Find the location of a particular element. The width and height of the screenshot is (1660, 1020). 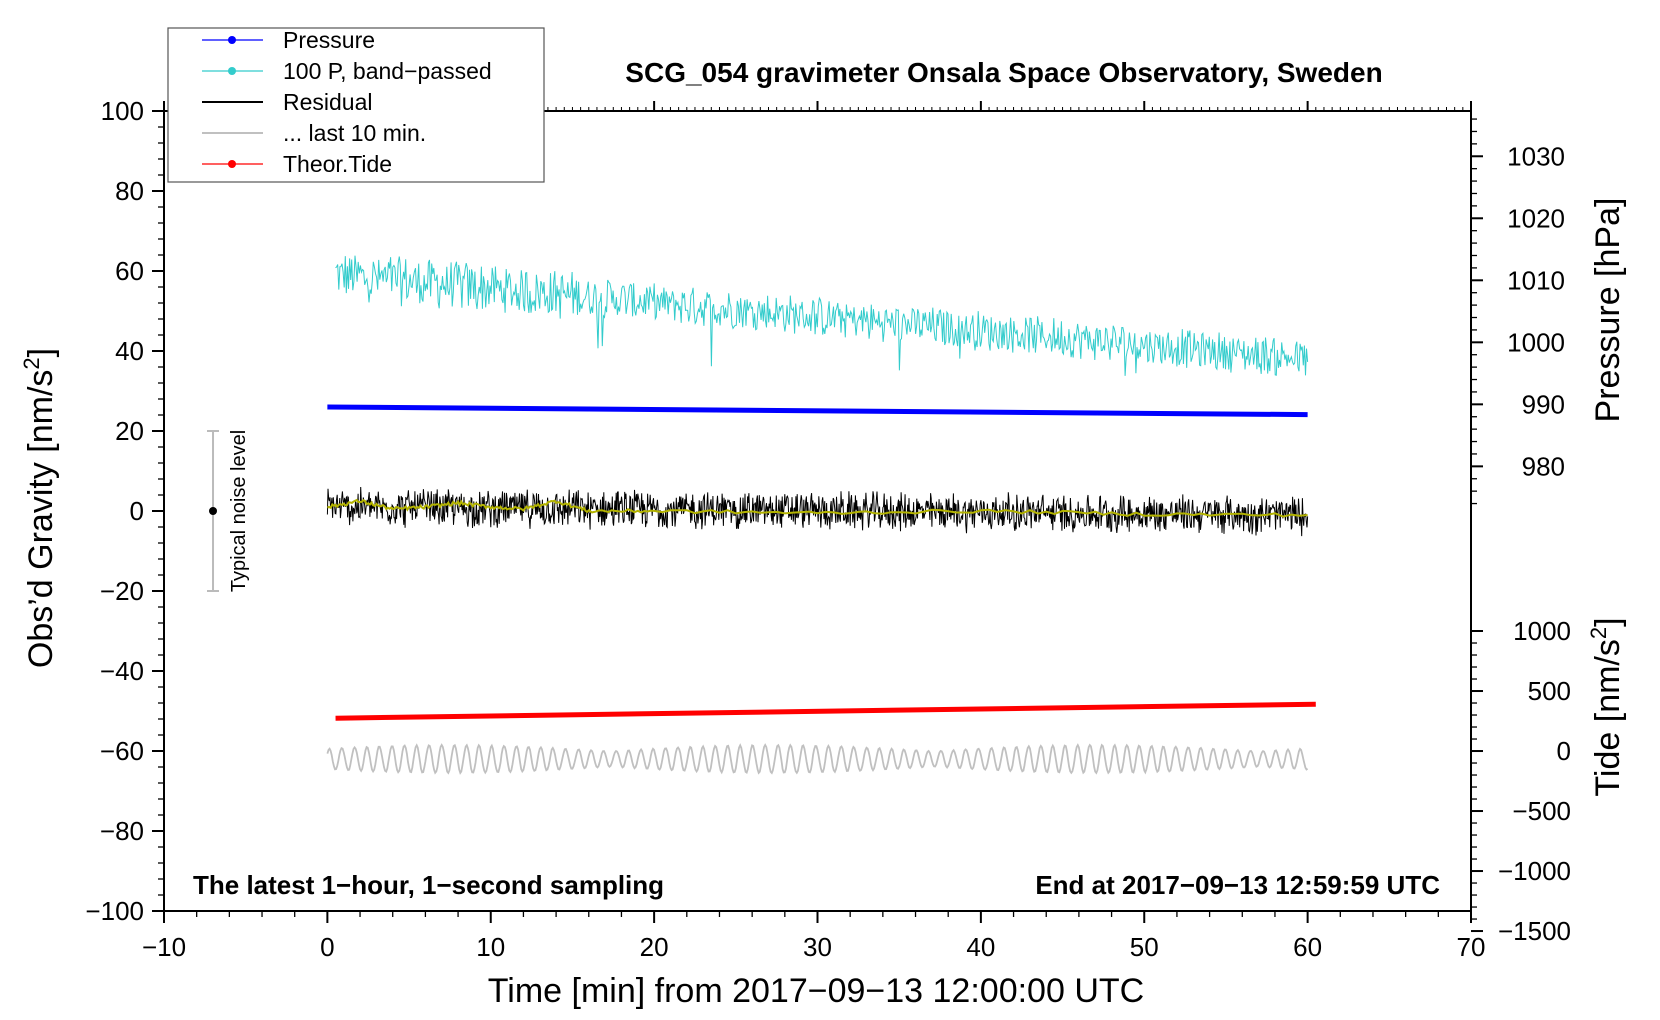

y-axis-left-title-close: ] is located at coordinates (41, 352).